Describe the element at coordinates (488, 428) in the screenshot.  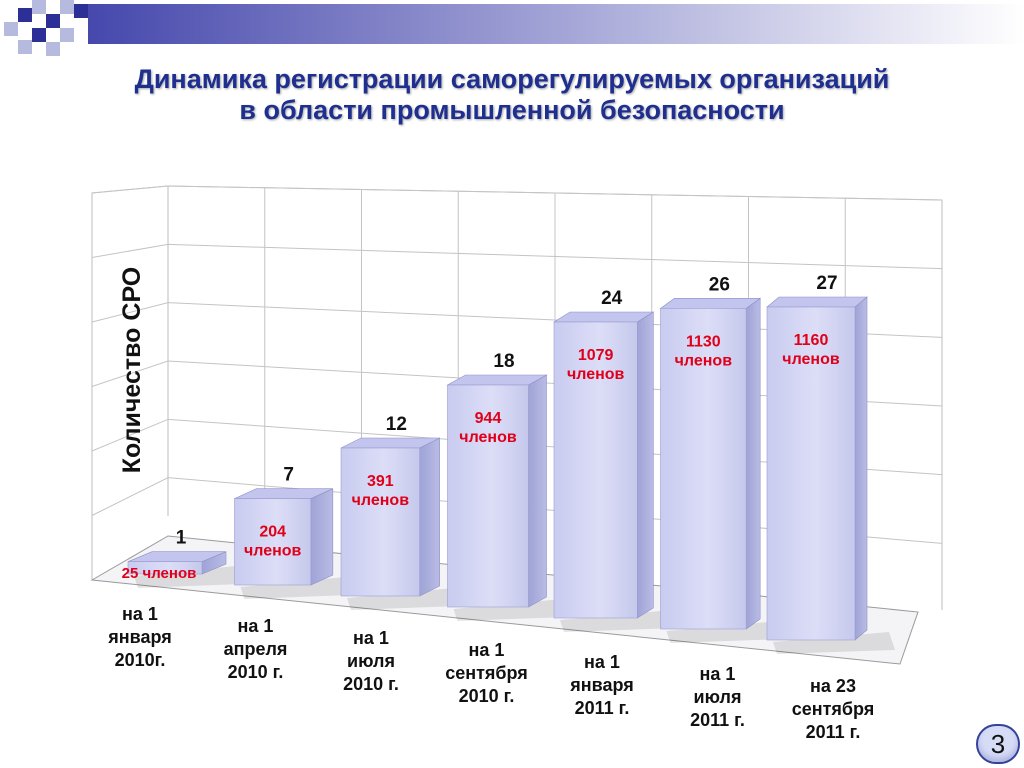
I see `bar-member-label: 944 членов` at that location.